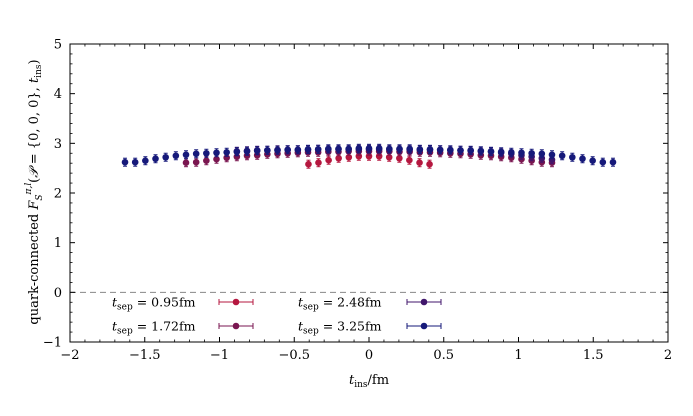 The image size is (693, 416). I want to click on y-tick-label: −1, so click(52, 343).